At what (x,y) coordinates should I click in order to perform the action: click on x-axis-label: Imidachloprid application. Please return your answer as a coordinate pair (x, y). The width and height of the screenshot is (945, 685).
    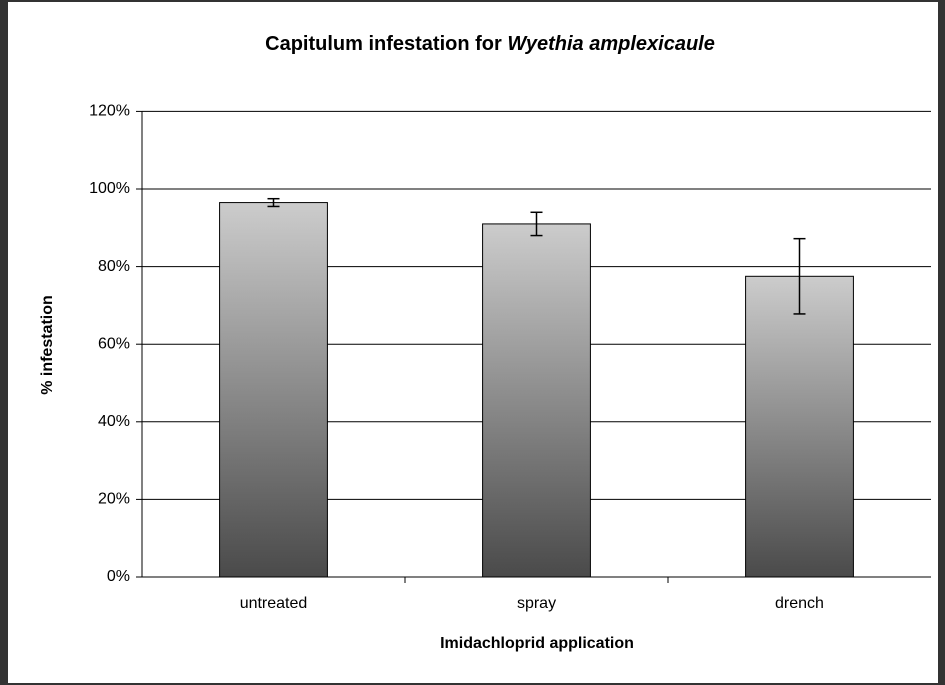
    Looking at the image, I should click on (537, 643).